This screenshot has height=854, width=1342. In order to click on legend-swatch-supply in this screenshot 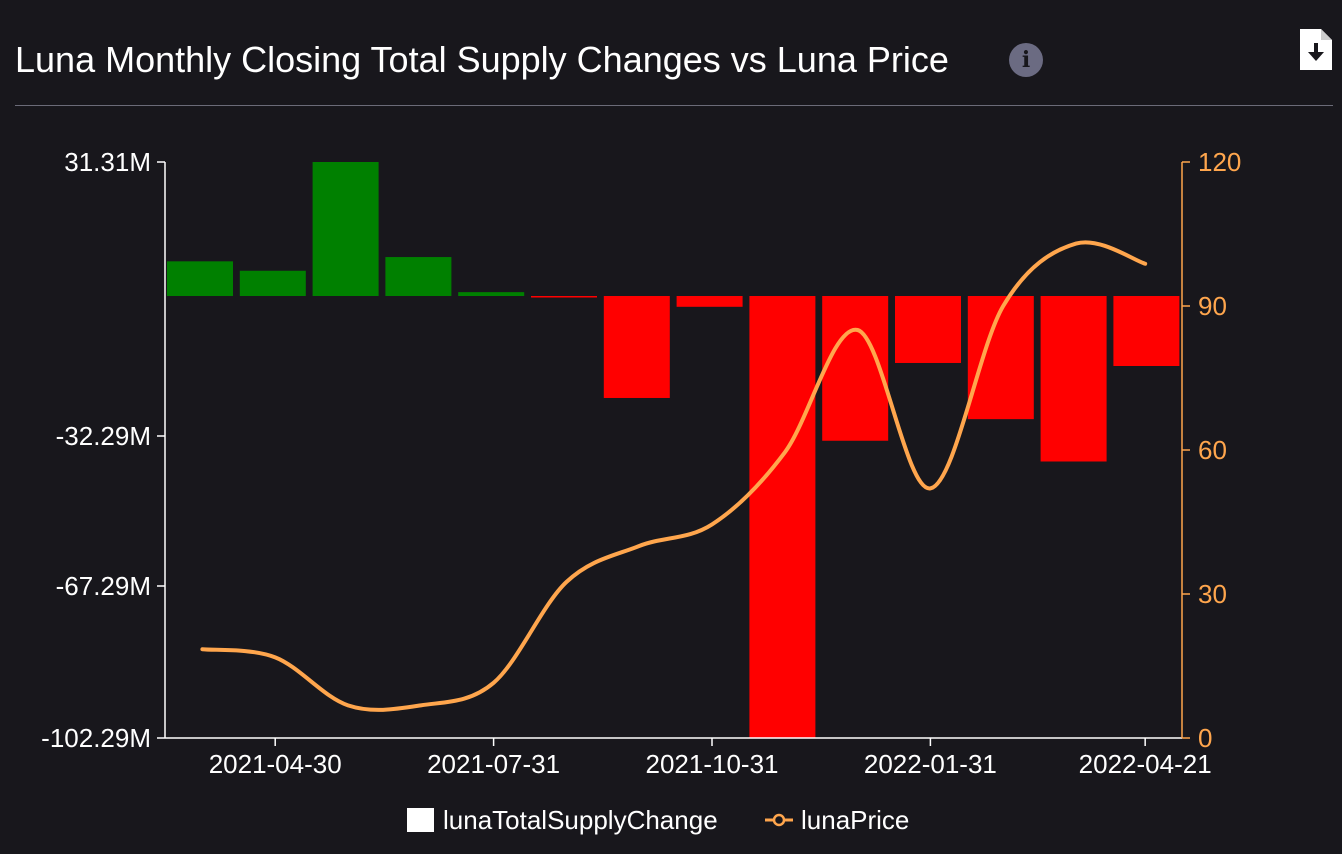, I will do `click(420, 820)`.